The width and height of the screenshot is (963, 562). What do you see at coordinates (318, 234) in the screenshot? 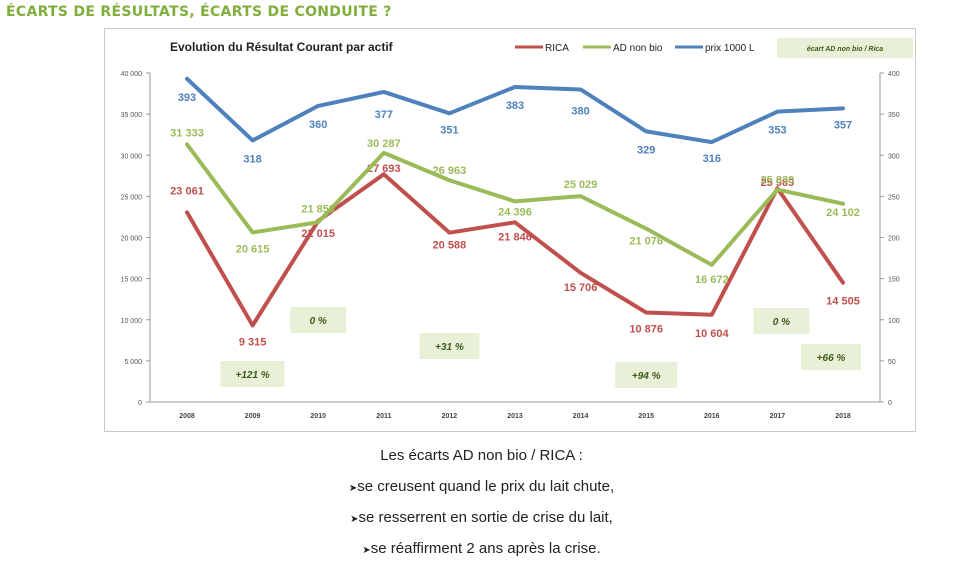
I see `data-label: 22 015` at bounding box center [318, 234].